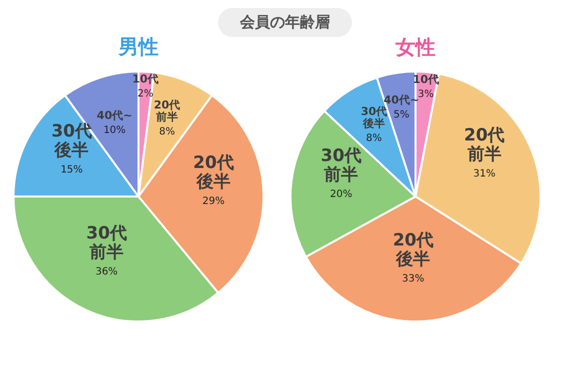 This screenshot has height=374, width=570. I want to click on text: 会員の年齢層, so click(285, 22).